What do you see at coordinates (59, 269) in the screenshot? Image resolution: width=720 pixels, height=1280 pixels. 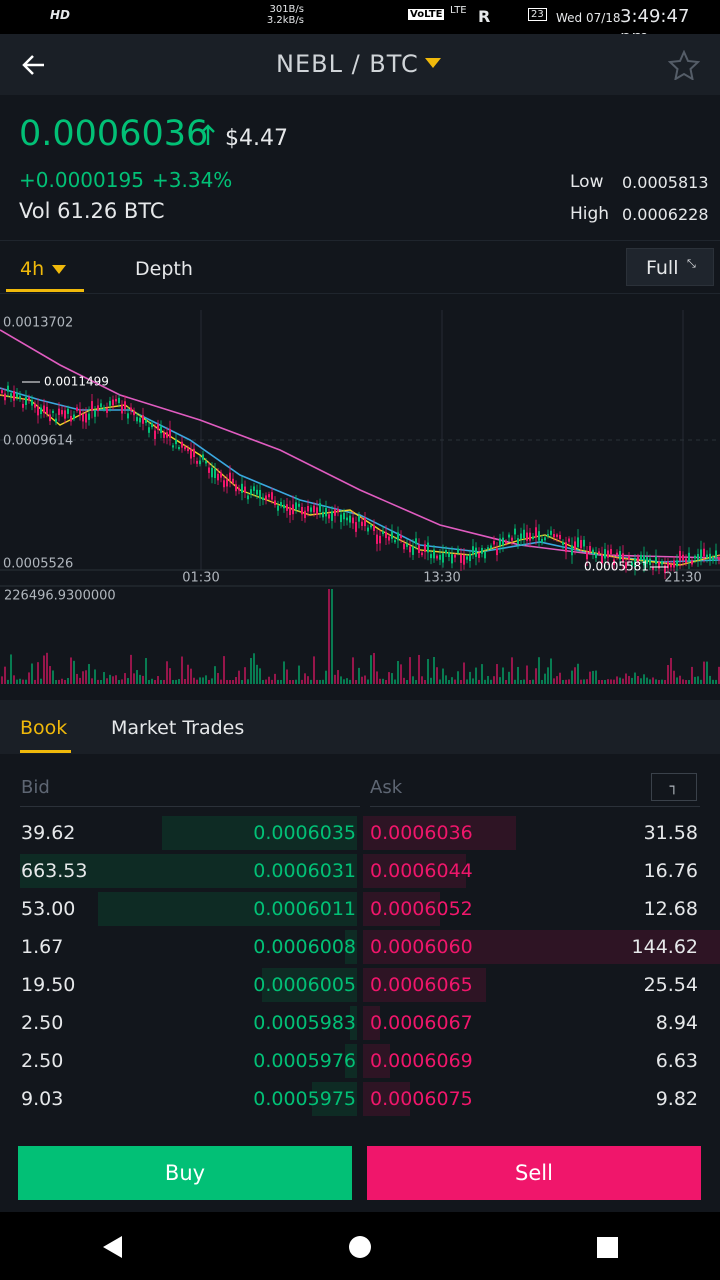 I see `interval-dropdown-icon` at bounding box center [59, 269].